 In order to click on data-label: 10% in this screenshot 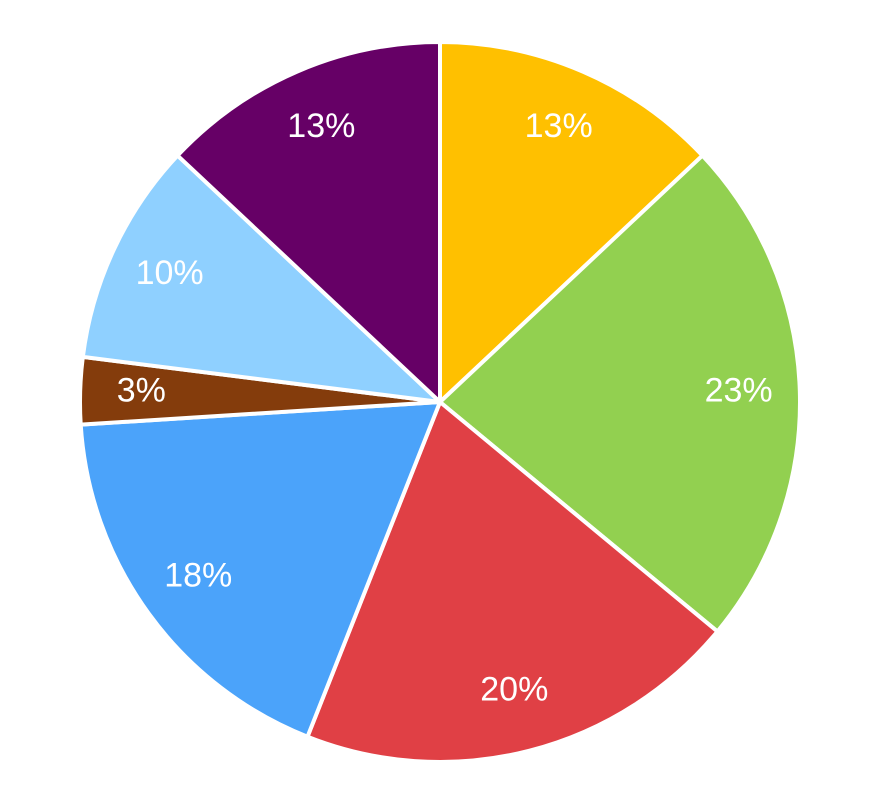, I will do `click(170, 273)`.